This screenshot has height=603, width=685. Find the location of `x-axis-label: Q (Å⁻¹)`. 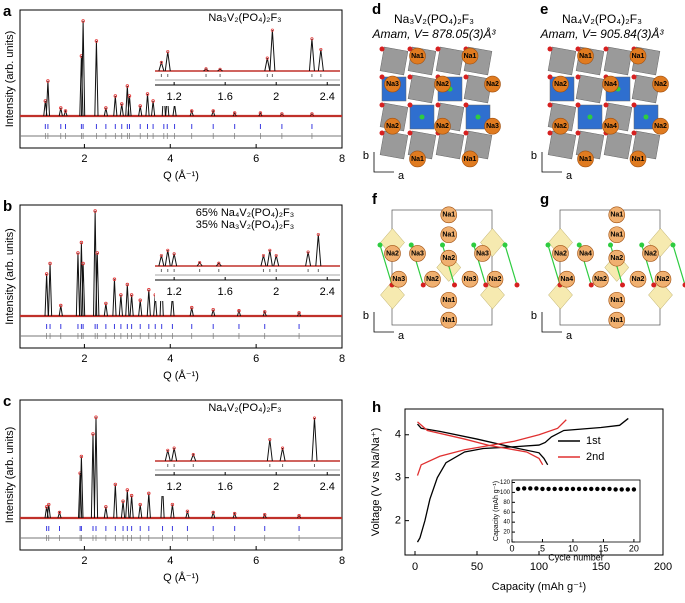

x-axis-label: Q (Å⁻¹) is located at coordinates (181, 577).